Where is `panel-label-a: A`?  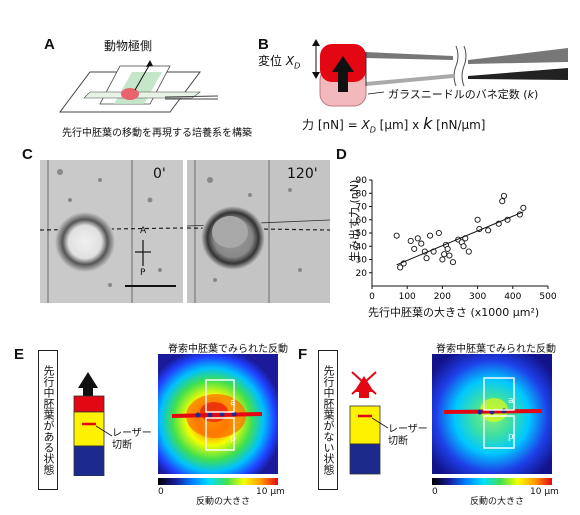 panel-label-a: A is located at coordinates (49, 44).